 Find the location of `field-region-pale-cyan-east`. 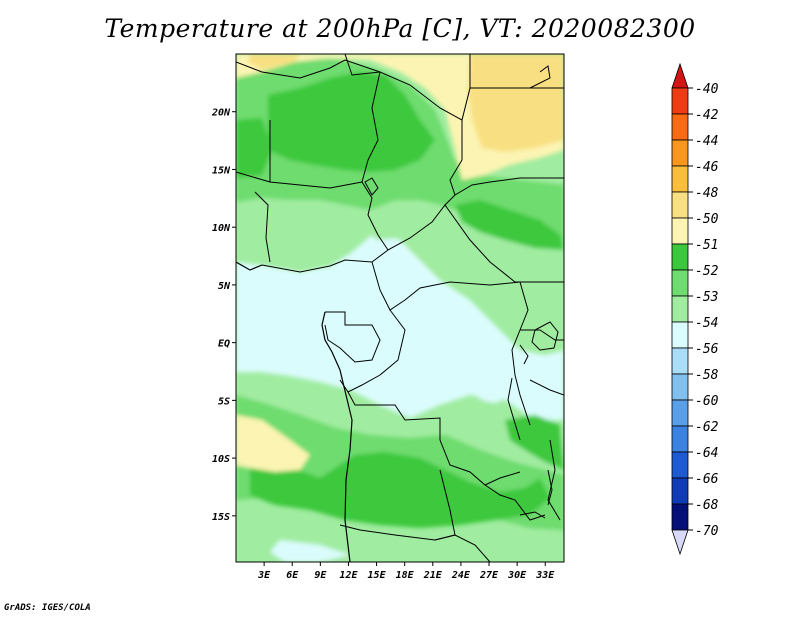

field-region-pale-cyan-east is located at coordinates (495, 377).